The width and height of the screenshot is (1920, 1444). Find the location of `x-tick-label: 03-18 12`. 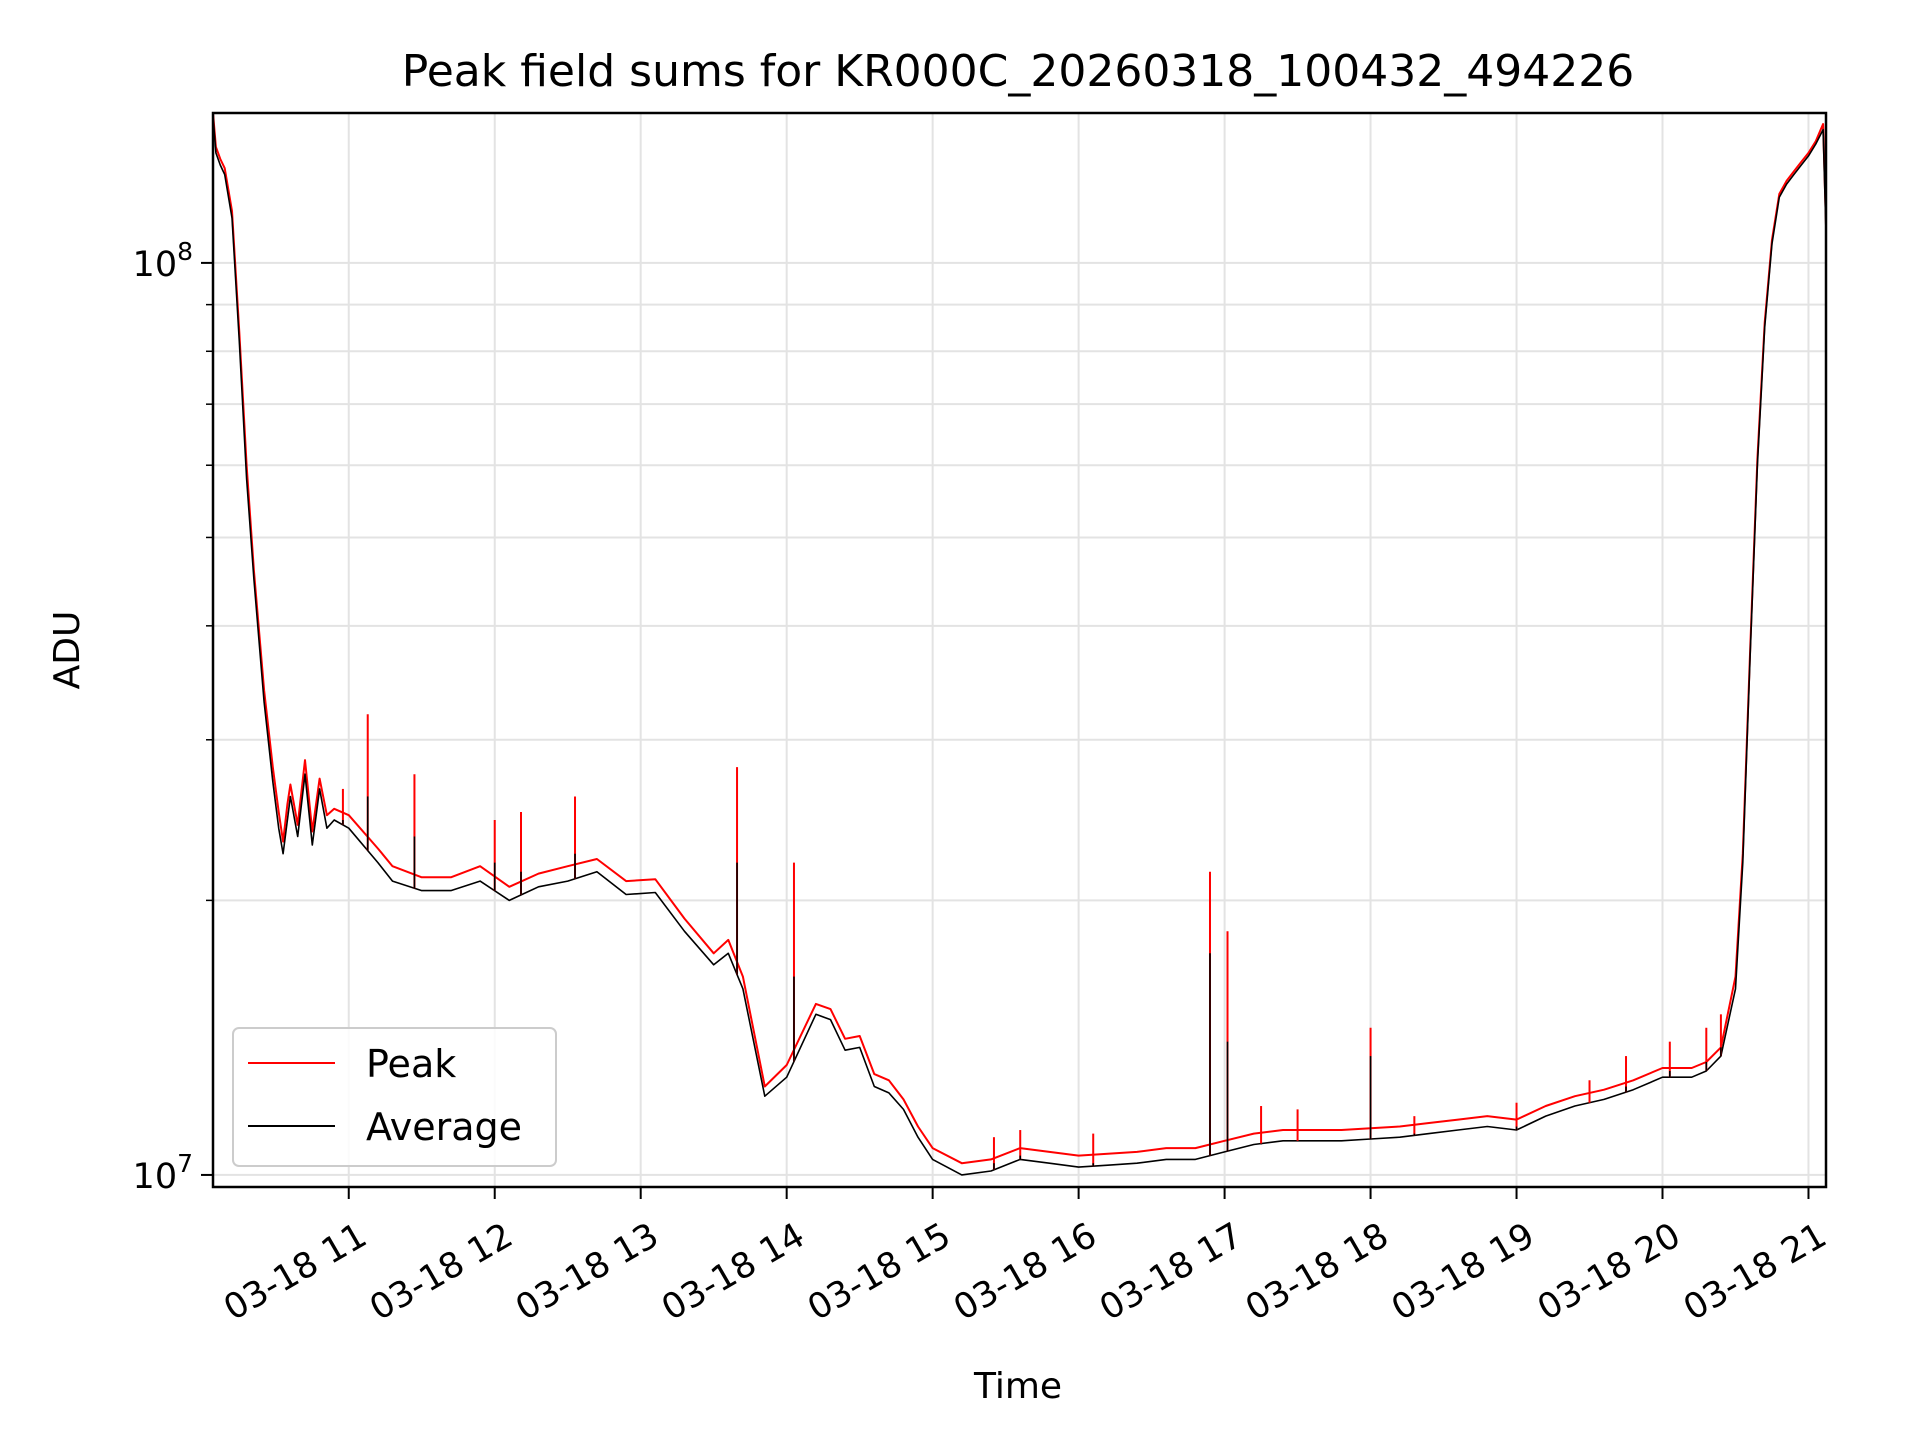

x-tick-label: 03-18 12 is located at coordinates (441, 1272).